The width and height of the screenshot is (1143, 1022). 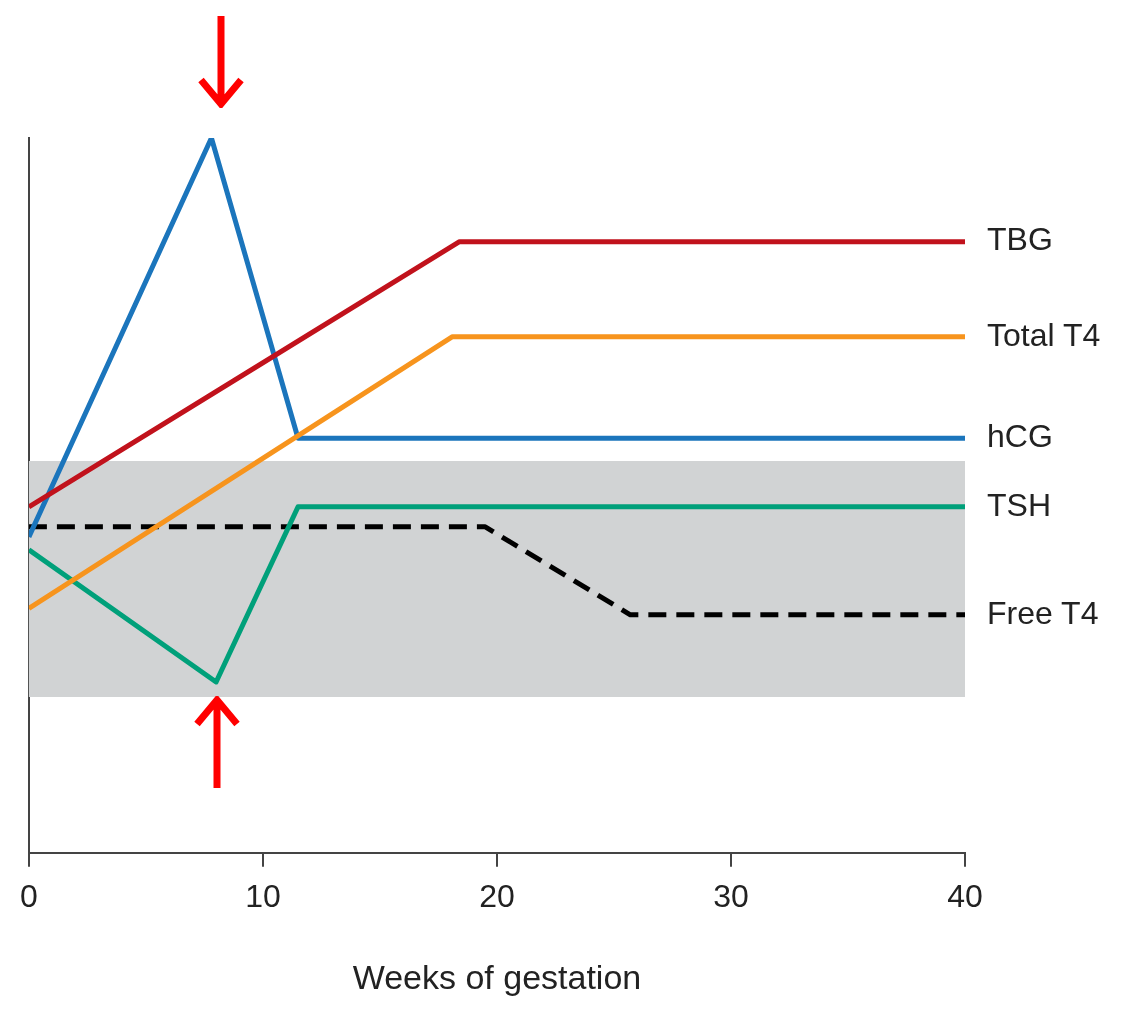 I want to click on x-tick-label: 30, so click(x=731, y=895).